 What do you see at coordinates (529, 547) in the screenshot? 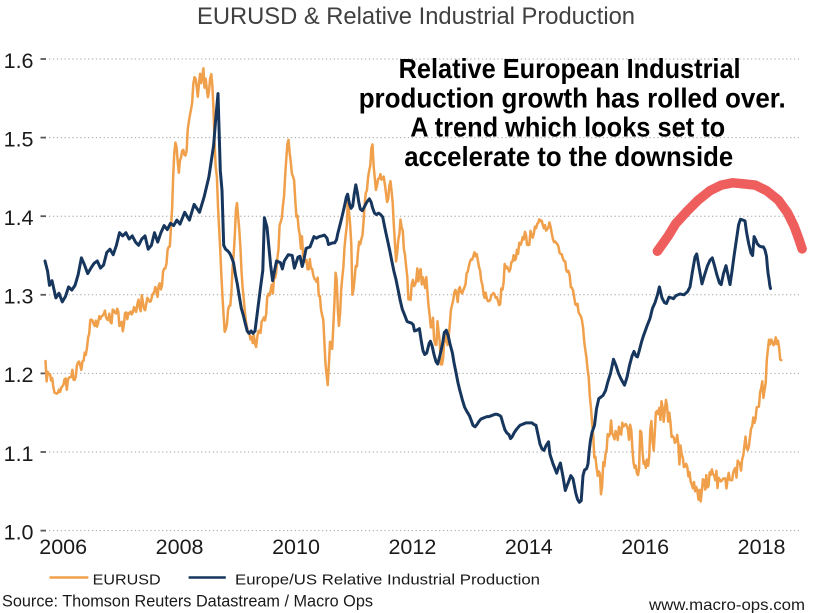
I see `svg-text: 2014` at bounding box center [529, 547].